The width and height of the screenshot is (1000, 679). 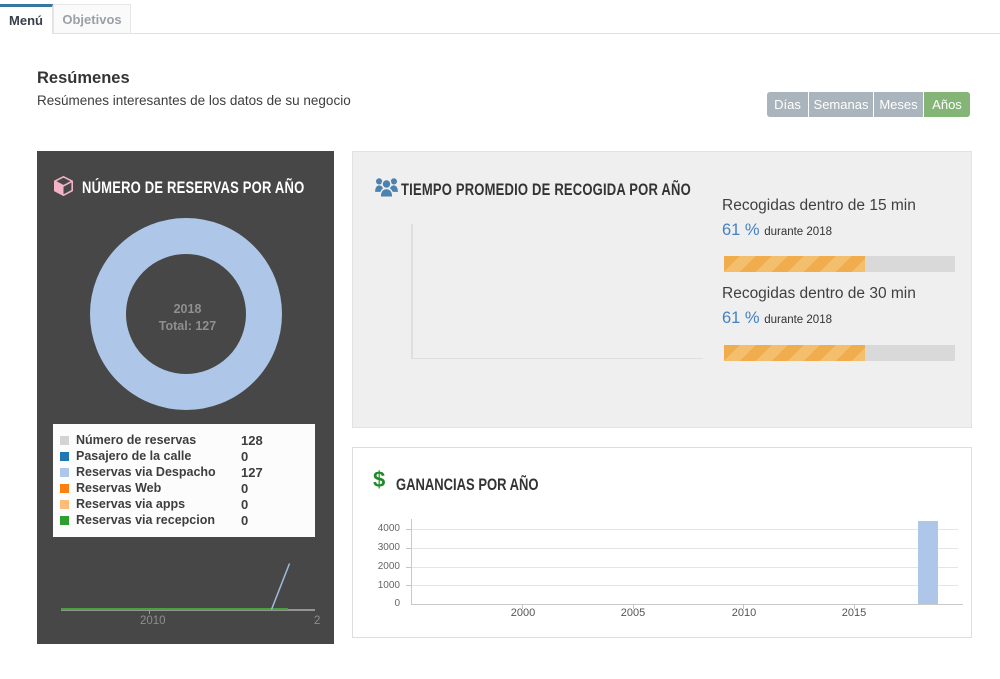 I want to click on svg-text: 2, so click(x=317, y=621).